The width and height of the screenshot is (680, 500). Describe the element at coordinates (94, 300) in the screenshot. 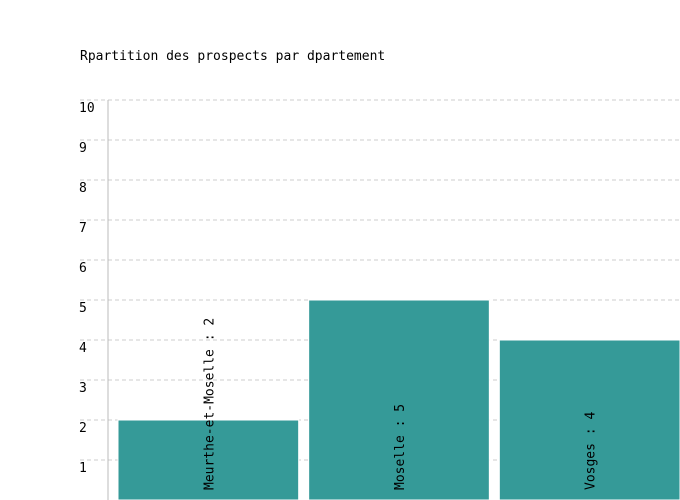

I see `y-axis: 1 2 3 4 5 6 7 8 9 10` at that location.